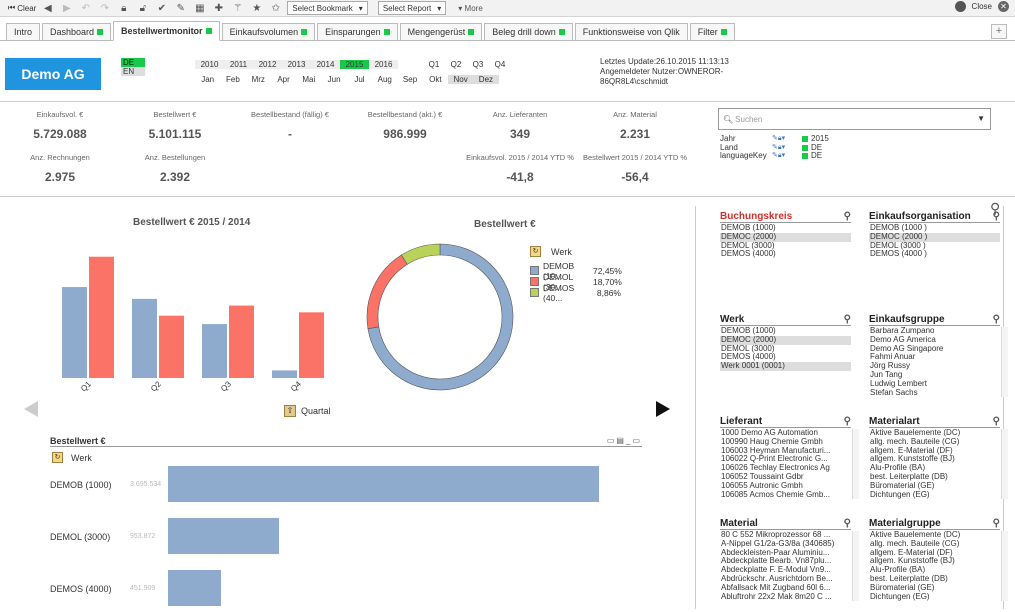 The image size is (1015, 612). What do you see at coordinates (748, 348) in the screenshot?
I see `listbox-item: DEMOL (3000)` at bounding box center [748, 348].